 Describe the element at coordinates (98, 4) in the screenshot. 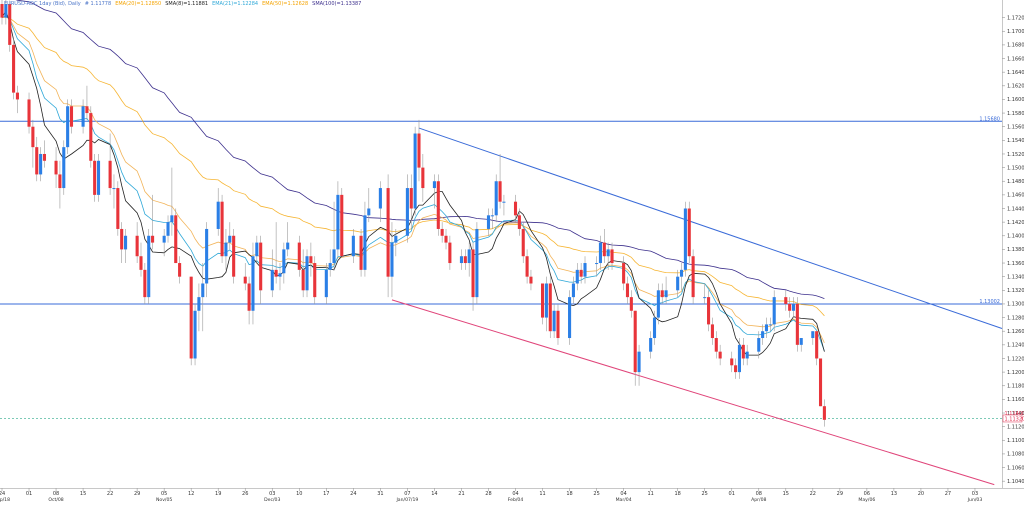

I see `legend-item: # 1.11778` at that location.